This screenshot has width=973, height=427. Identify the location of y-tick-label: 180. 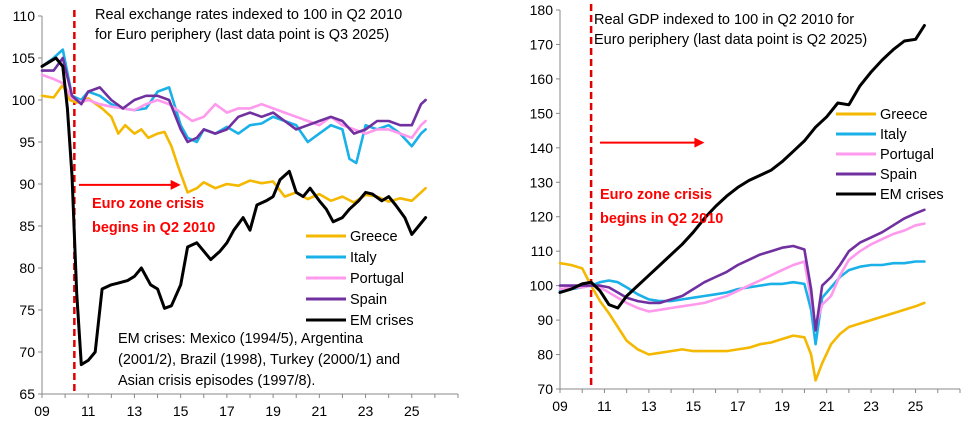
(542, 10).